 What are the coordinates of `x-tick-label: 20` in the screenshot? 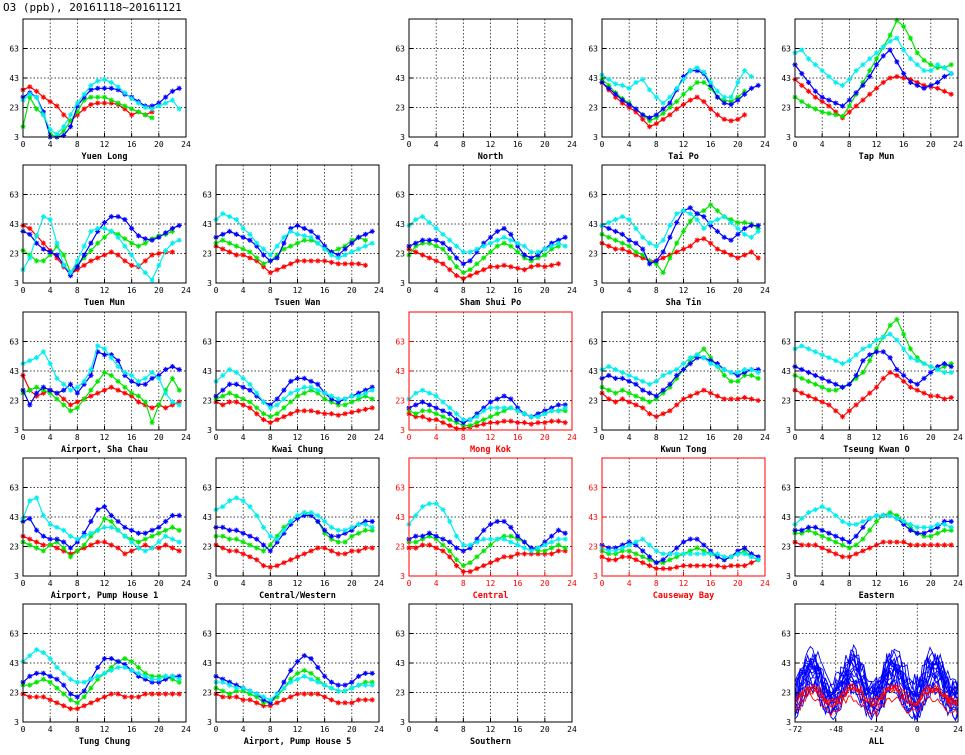 It's located at (738, 290).